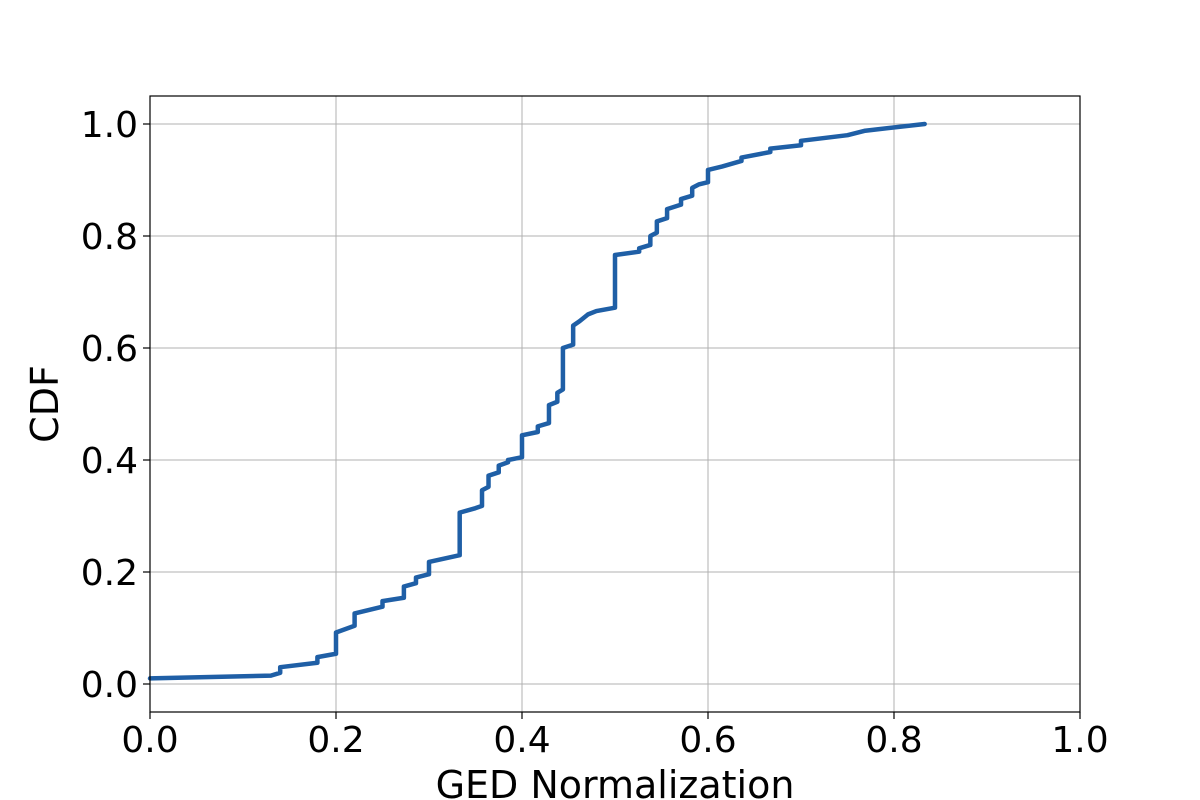 The image size is (1200, 800). What do you see at coordinates (521, 740) in the screenshot?
I see `x-tick-label: 0.4` at bounding box center [521, 740].